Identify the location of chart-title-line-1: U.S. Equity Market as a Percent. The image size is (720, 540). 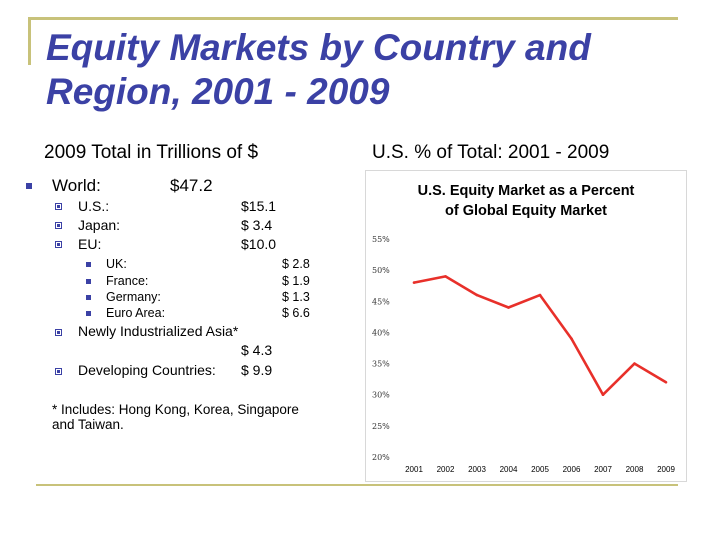
(526, 191).